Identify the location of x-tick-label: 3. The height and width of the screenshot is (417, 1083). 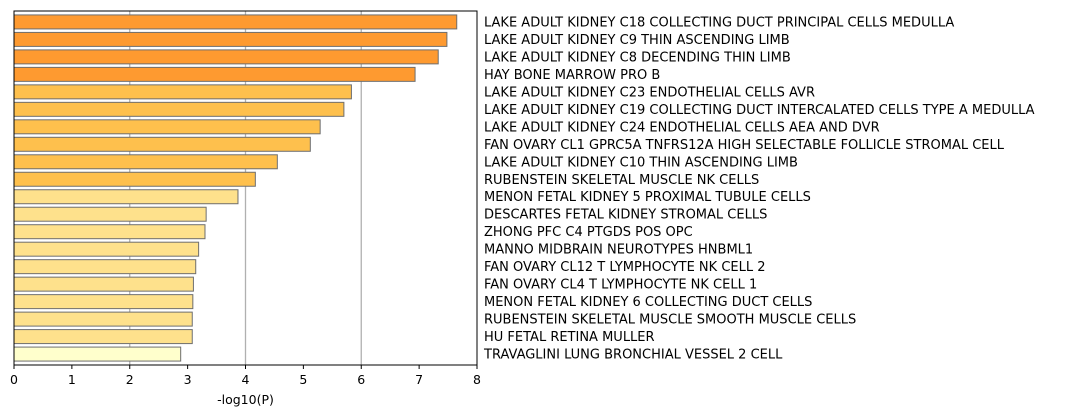
(188, 379).